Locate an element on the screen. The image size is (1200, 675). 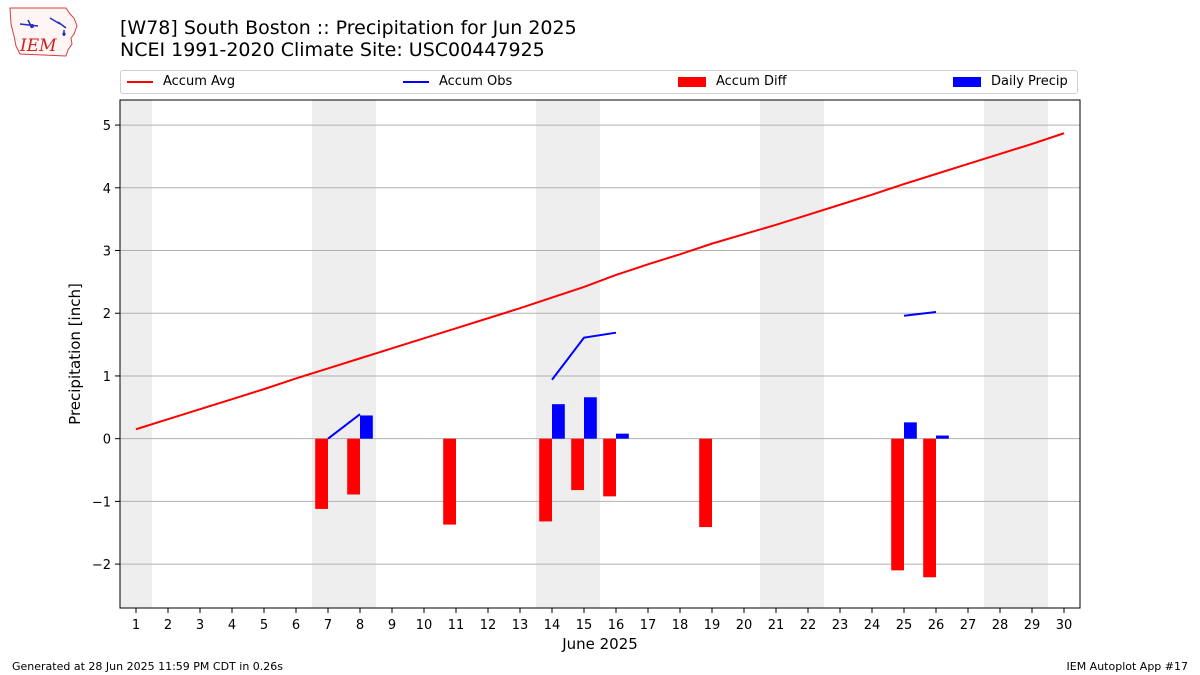
y-tick-label-2: 2 is located at coordinates (107, 314).